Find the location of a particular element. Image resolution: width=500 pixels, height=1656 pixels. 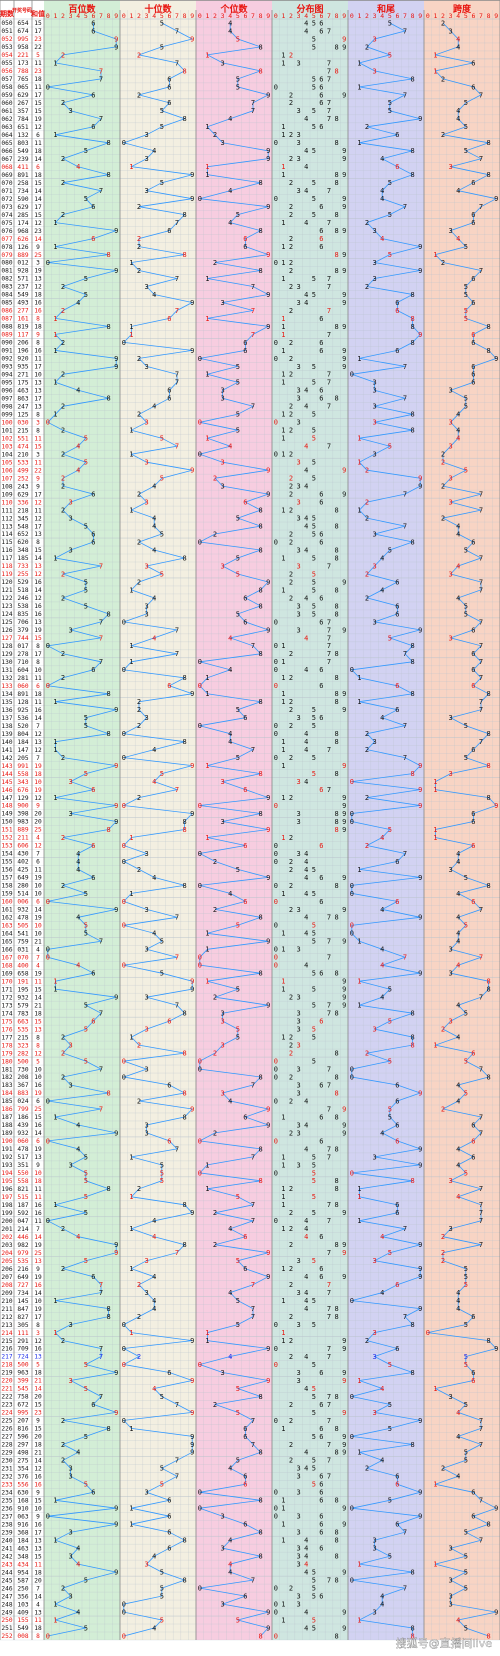

shi-digit-mark: 2 is located at coordinates (139, 1046).